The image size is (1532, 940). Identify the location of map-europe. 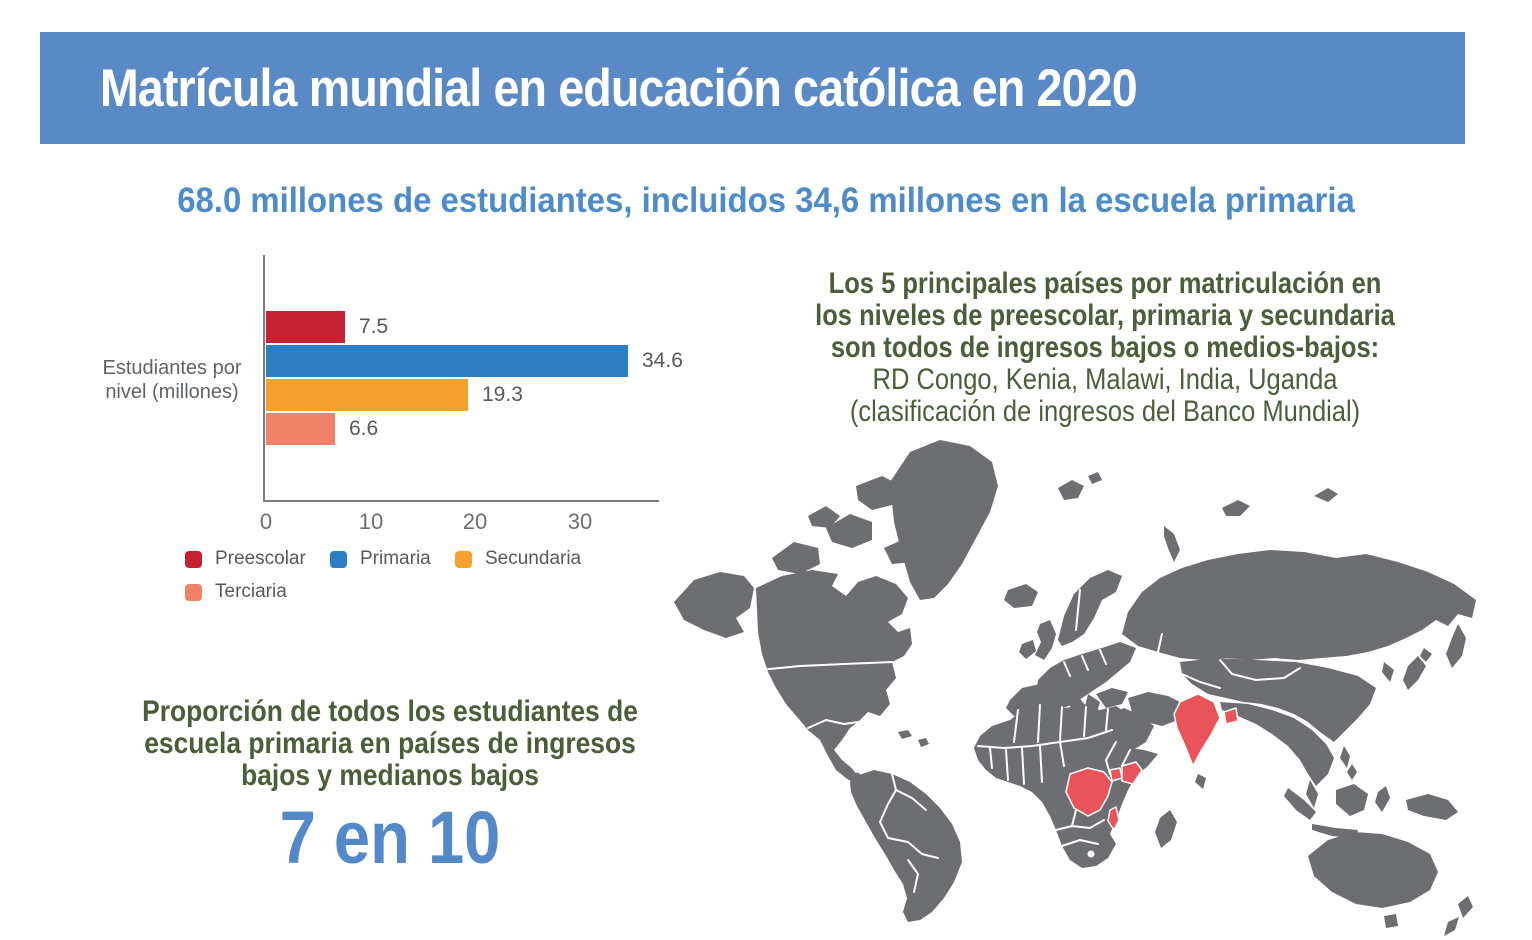
(1086, 677).